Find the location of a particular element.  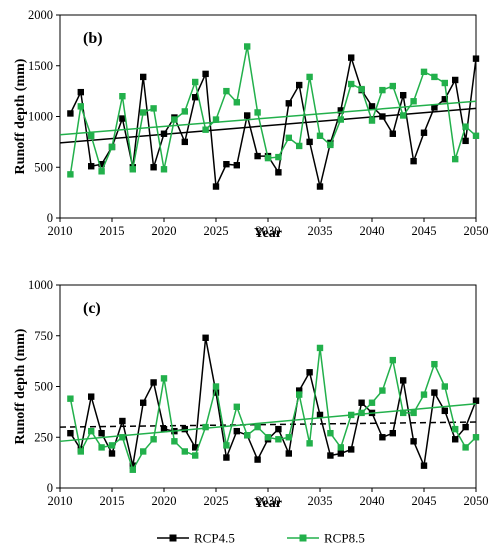

y-tick-label: 2000 is located at coordinates (40, 15).